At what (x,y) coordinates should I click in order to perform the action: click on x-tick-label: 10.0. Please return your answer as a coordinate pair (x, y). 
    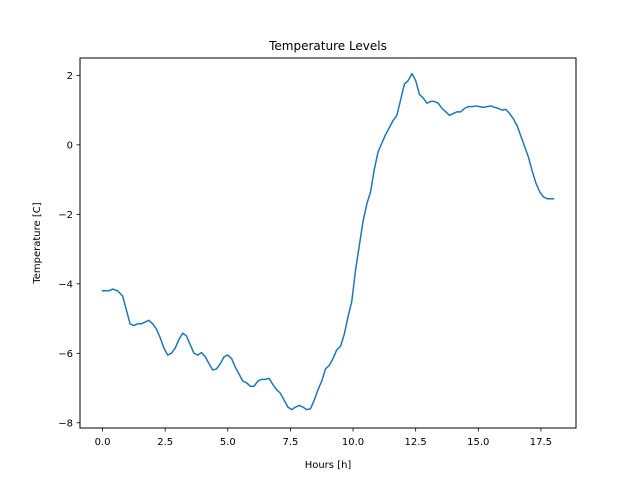
    Looking at the image, I should click on (353, 442).